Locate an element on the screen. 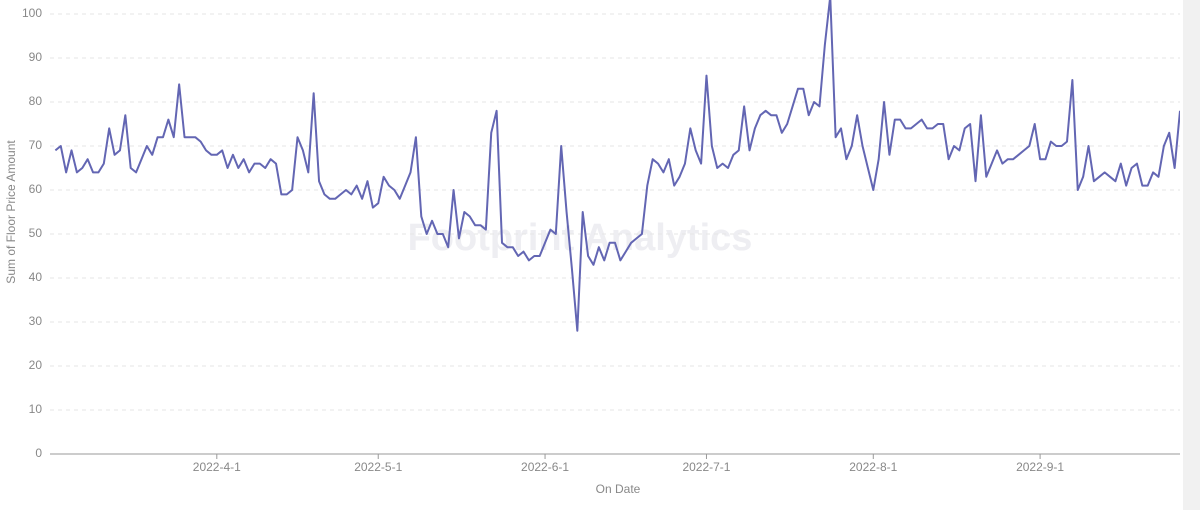 Image resolution: width=1200 pixels, height=510 pixels. x-tick-label: 2022-6-1 is located at coordinates (545, 467).